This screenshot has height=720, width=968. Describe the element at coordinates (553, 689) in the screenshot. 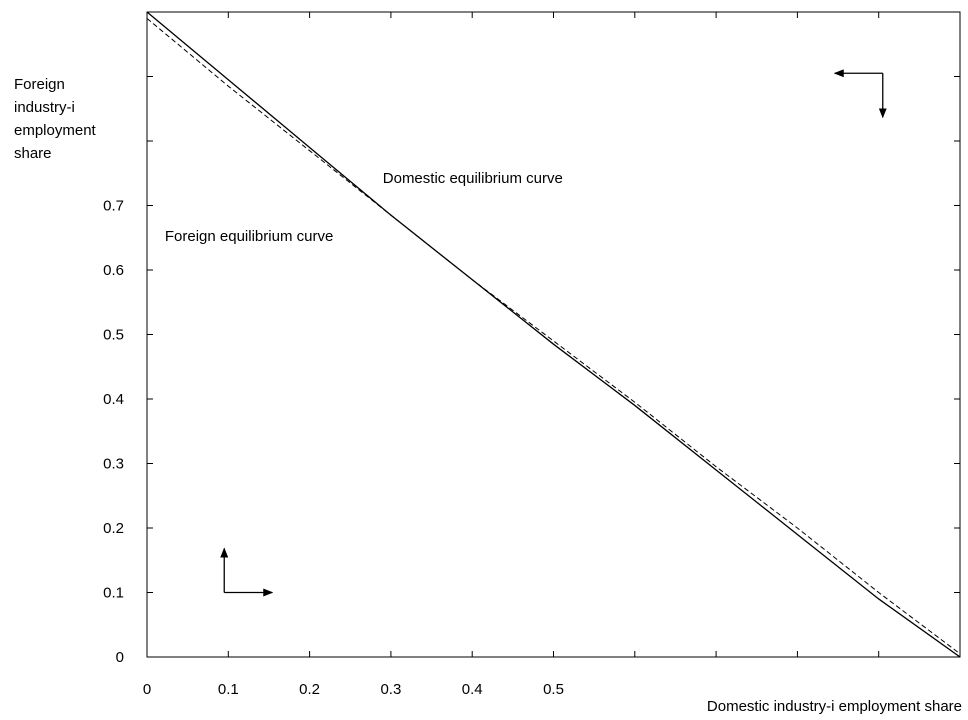

I see `x-tick-label: 0.5` at that location.